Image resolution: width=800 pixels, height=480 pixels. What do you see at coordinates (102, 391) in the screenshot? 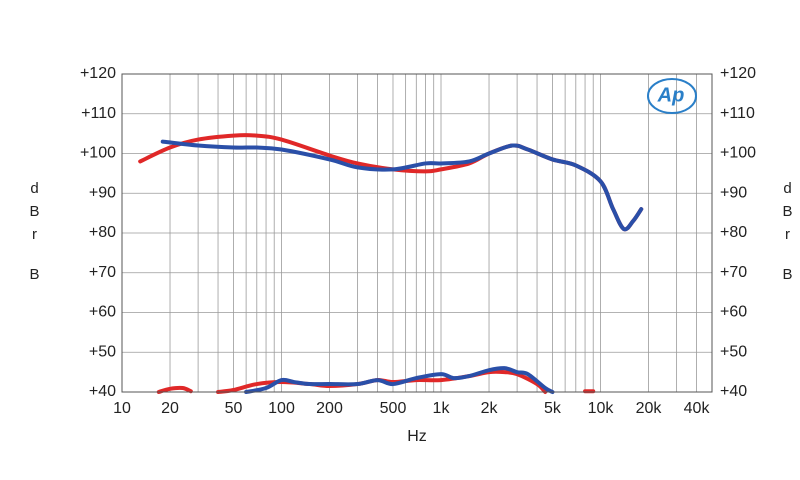
I see `y-tick-label: +40` at bounding box center [102, 391].